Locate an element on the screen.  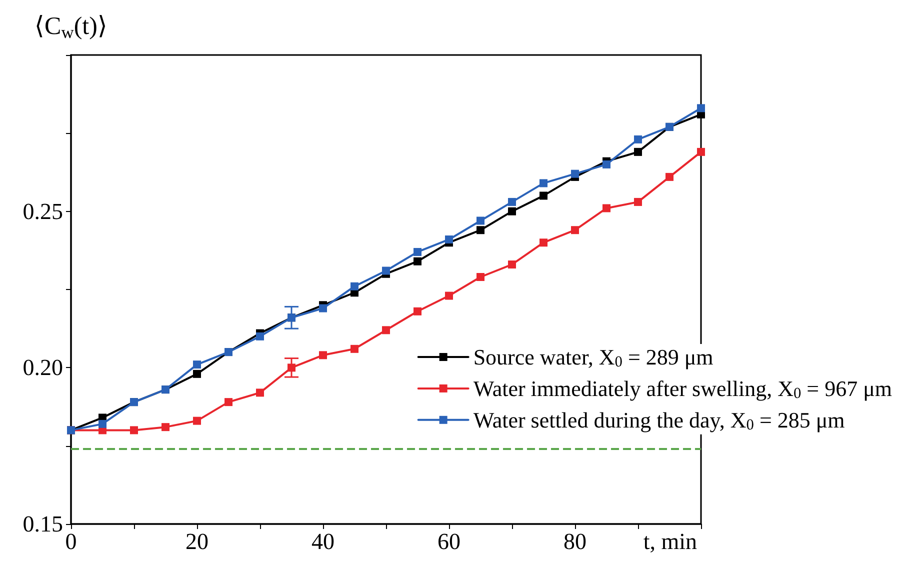
x-tick-label: 0 is located at coordinates (71, 541).